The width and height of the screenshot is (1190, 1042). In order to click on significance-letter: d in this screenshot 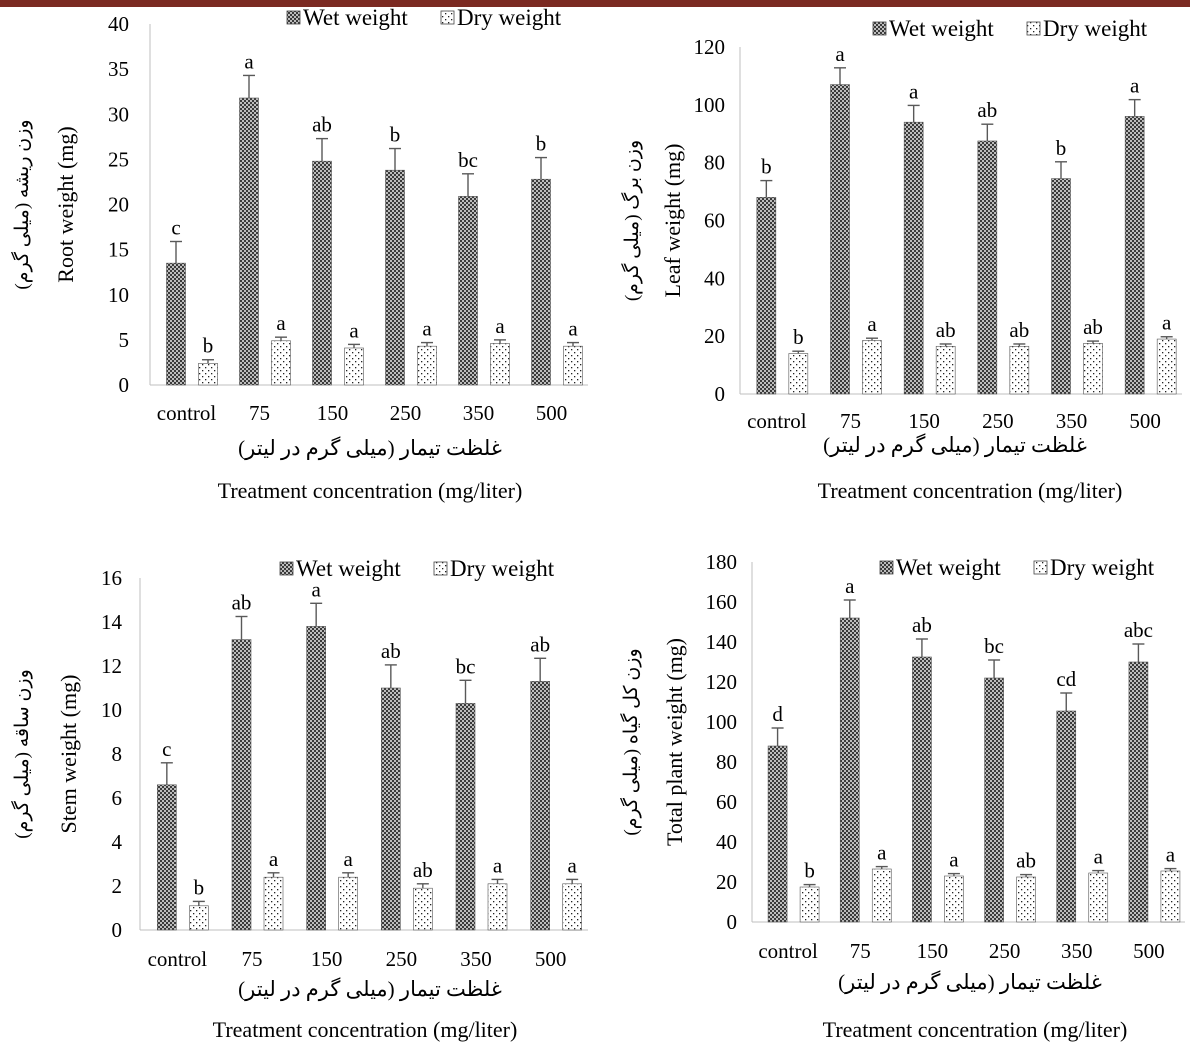, I will do `click(777, 714)`.